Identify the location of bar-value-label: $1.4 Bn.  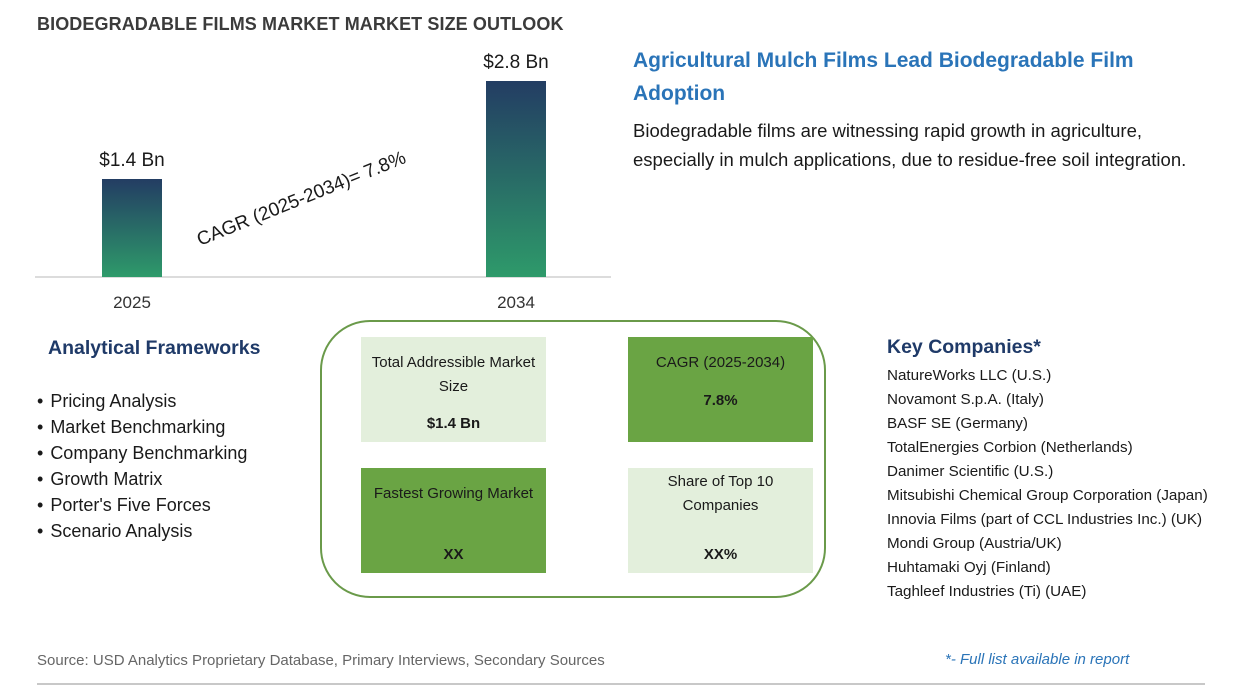
(132, 160).